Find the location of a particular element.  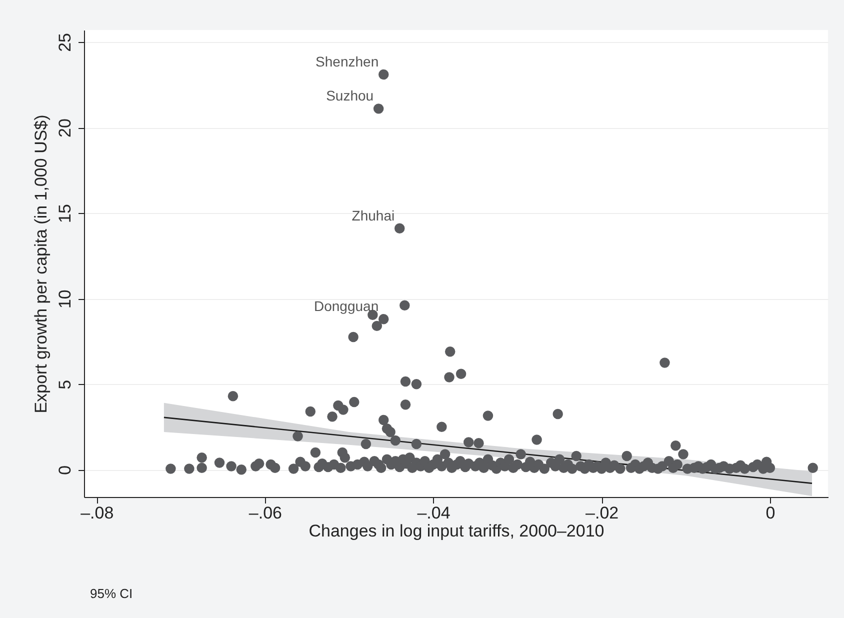

x-tick-label: 0 is located at coordinates (771, 513).